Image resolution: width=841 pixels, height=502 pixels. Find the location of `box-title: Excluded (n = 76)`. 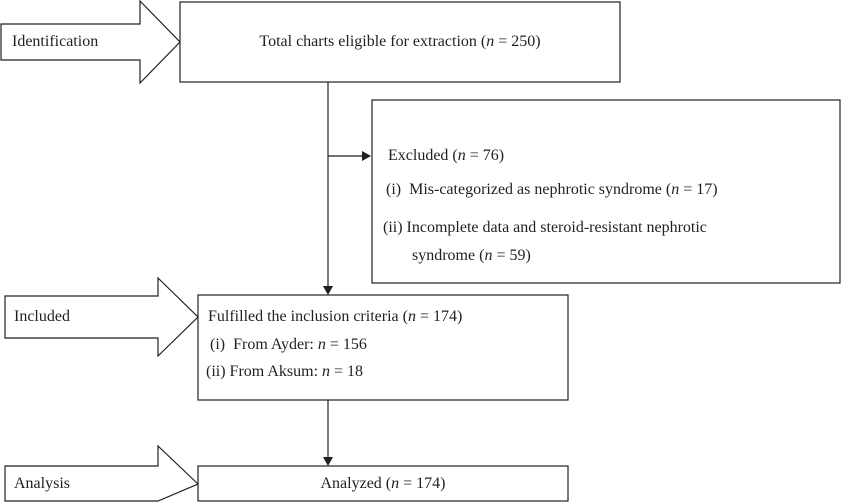

box-title: Excluded (n = 76) is located at coordinates (446, 155).